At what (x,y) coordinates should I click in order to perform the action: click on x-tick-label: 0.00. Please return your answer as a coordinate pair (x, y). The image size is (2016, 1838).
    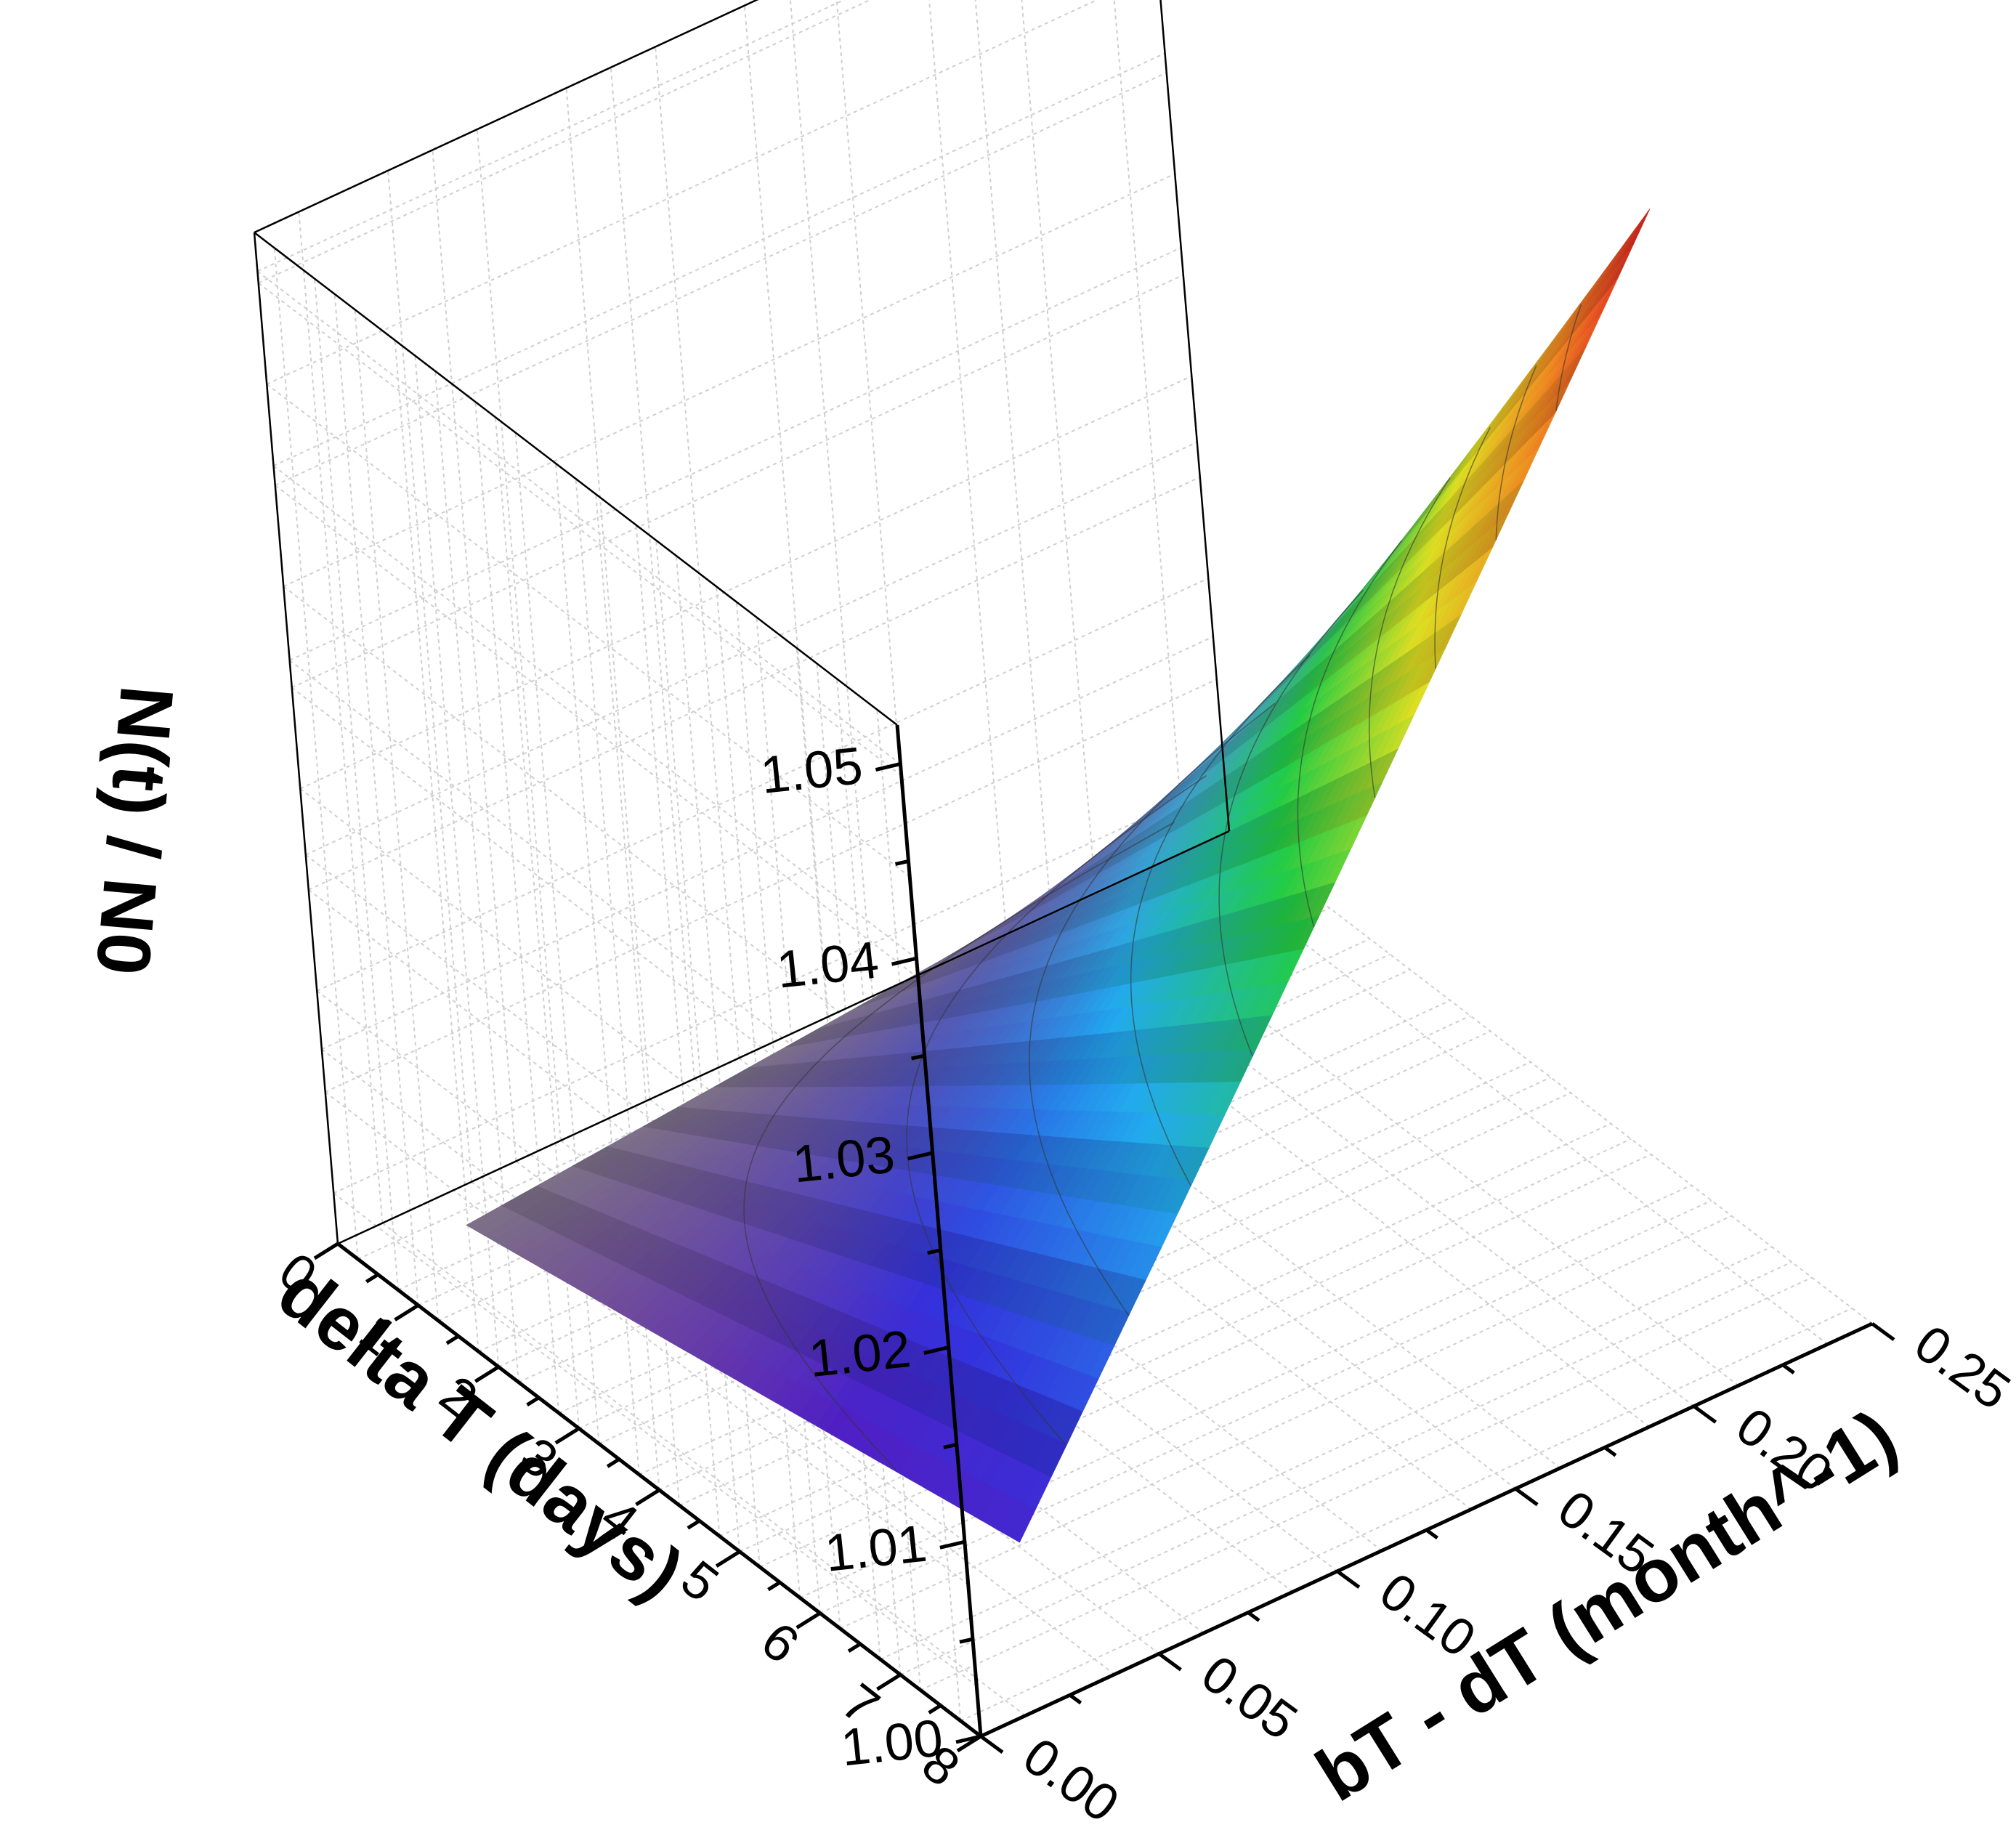
    Looking at the image, I should click on (1071, 1780).